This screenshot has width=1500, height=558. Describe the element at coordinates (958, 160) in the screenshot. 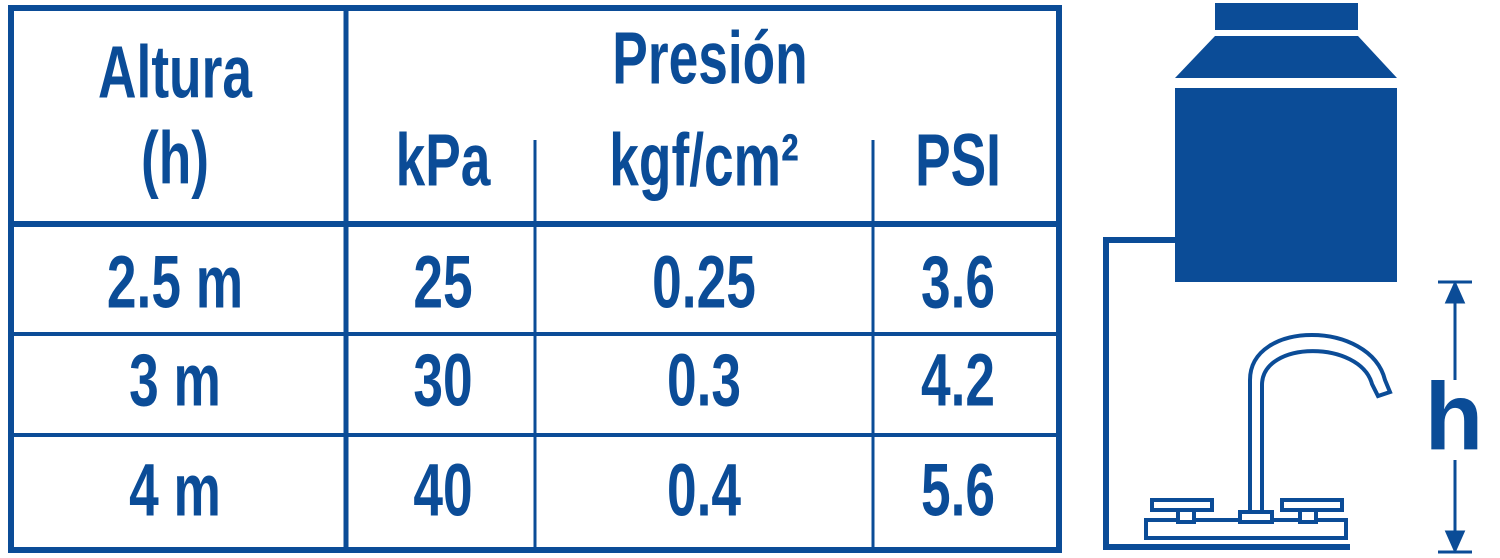

I see `unit-header: PSI` at that location.